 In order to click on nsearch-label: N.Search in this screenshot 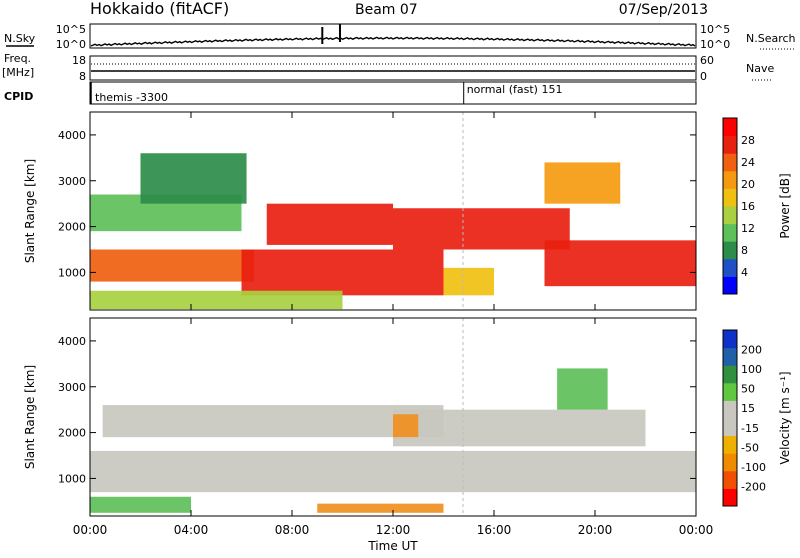, I will do `click(771, 38)`.